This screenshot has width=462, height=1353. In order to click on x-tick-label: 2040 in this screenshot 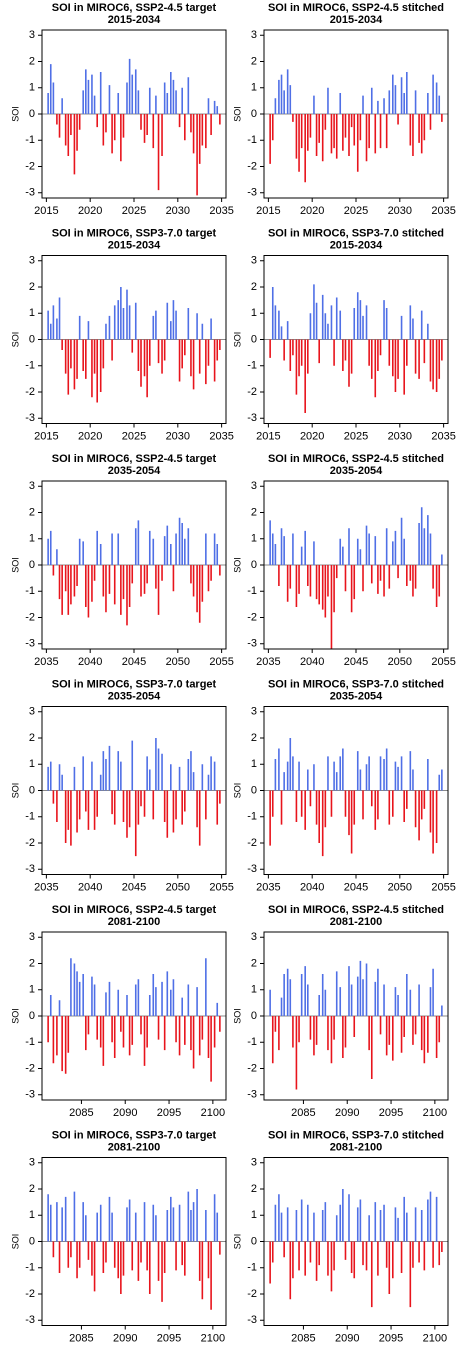, I will do `click(312, 662)`.